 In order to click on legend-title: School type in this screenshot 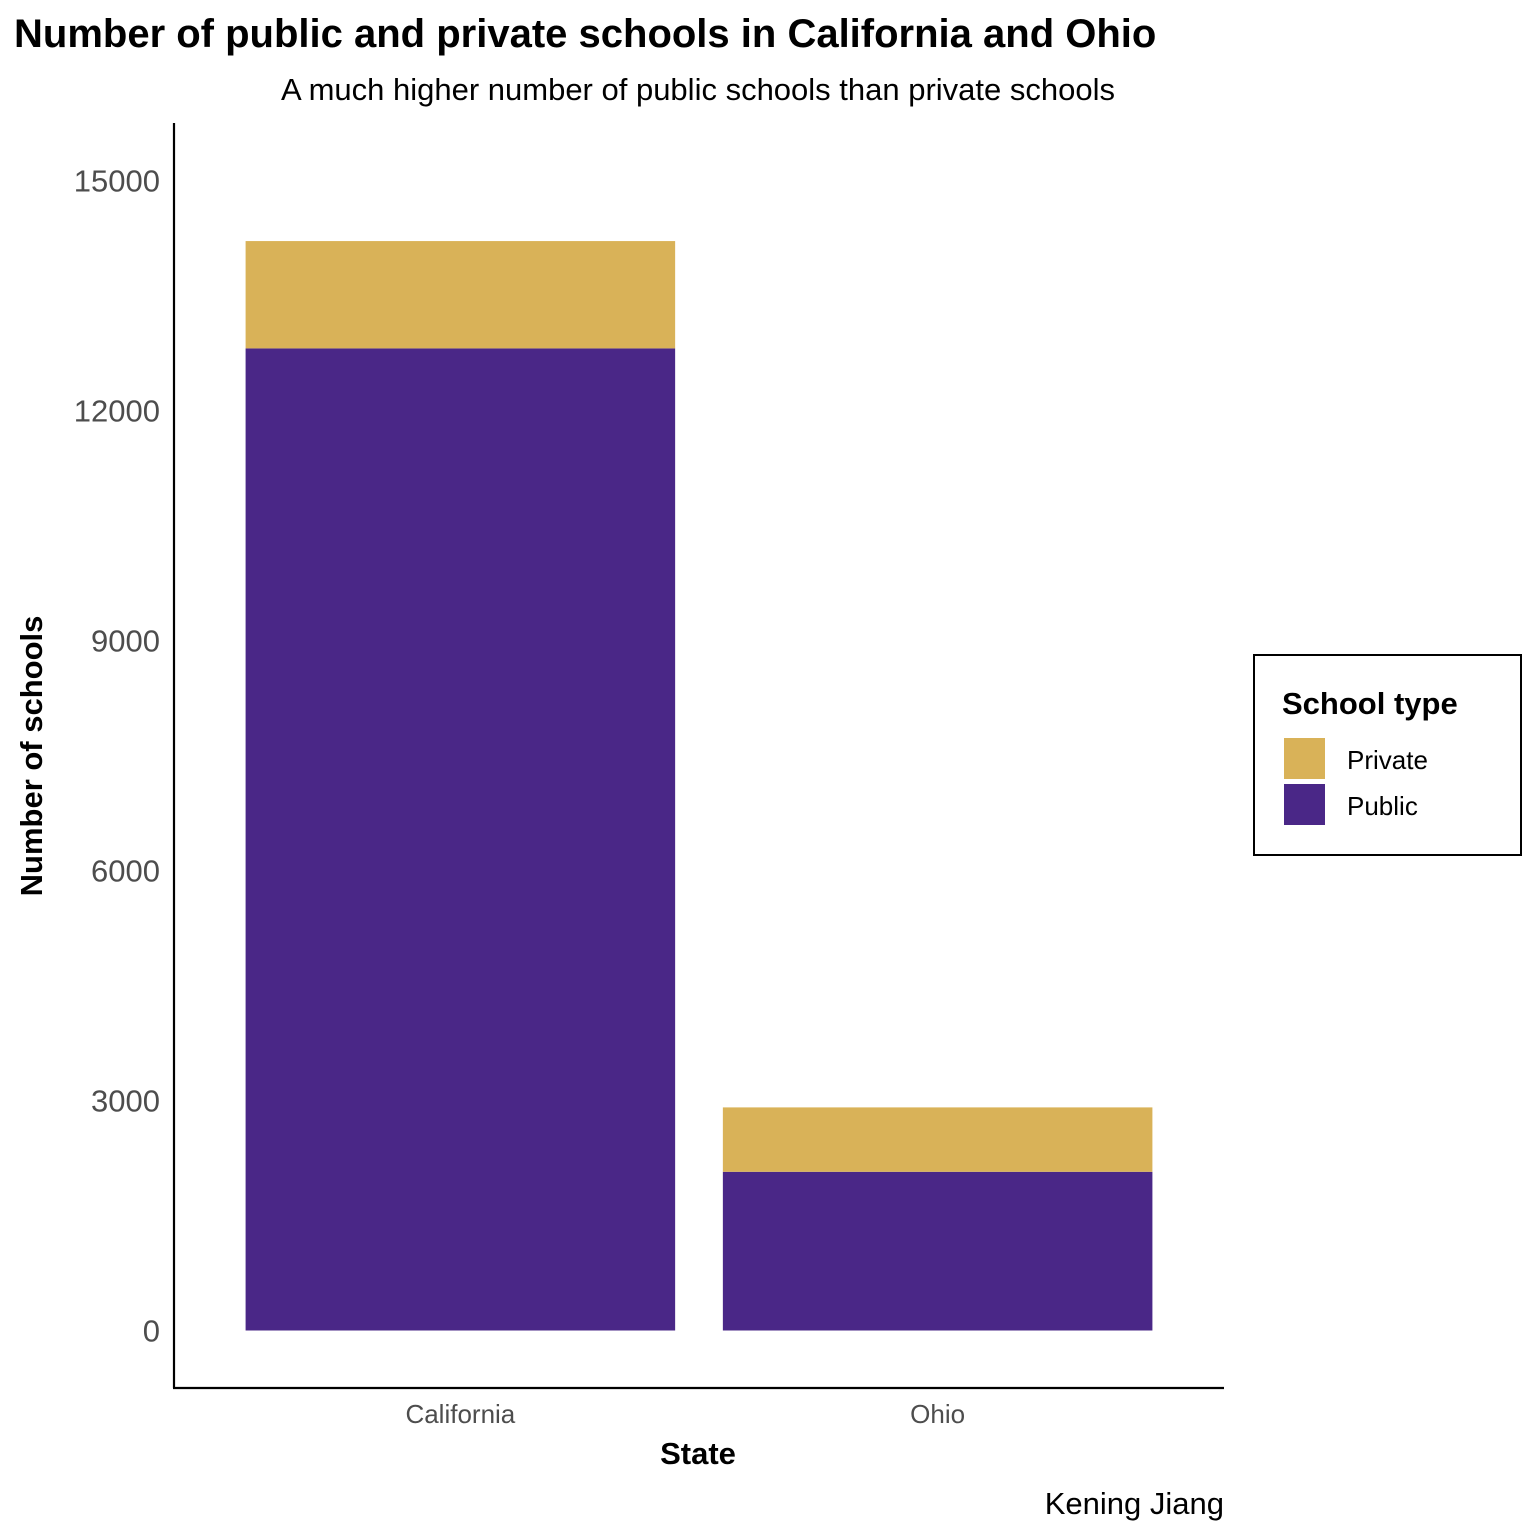, I will do `click(1370, 703)`.